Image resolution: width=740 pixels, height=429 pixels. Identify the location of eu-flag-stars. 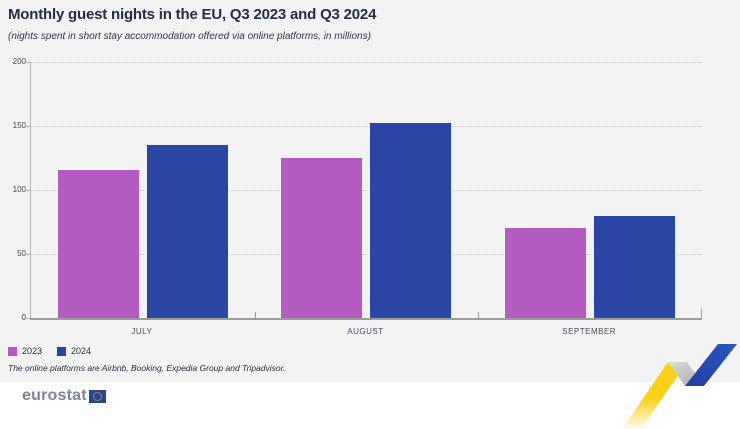
(97, 396).